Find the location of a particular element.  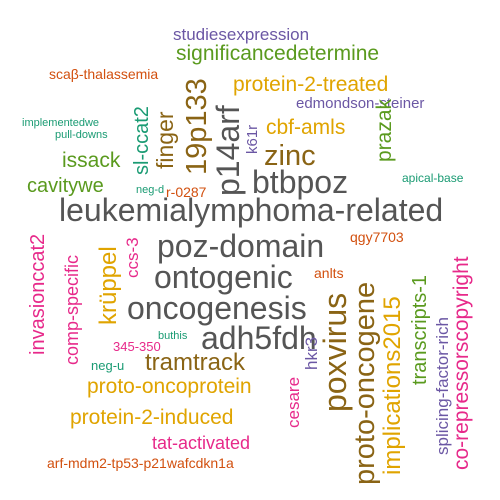

word-btbpoz: btbpoz is located at coordinates (300, 182).